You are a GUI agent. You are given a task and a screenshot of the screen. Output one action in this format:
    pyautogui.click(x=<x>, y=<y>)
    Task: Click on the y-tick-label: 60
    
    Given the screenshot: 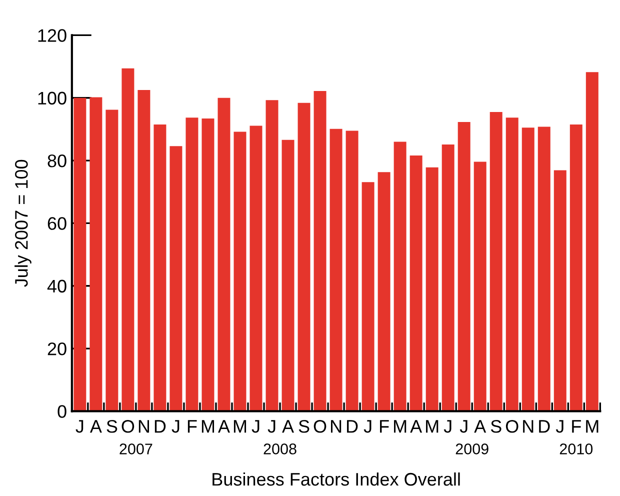 What is the action you would take?
    pyautogui.click(x=57, y=223)
    